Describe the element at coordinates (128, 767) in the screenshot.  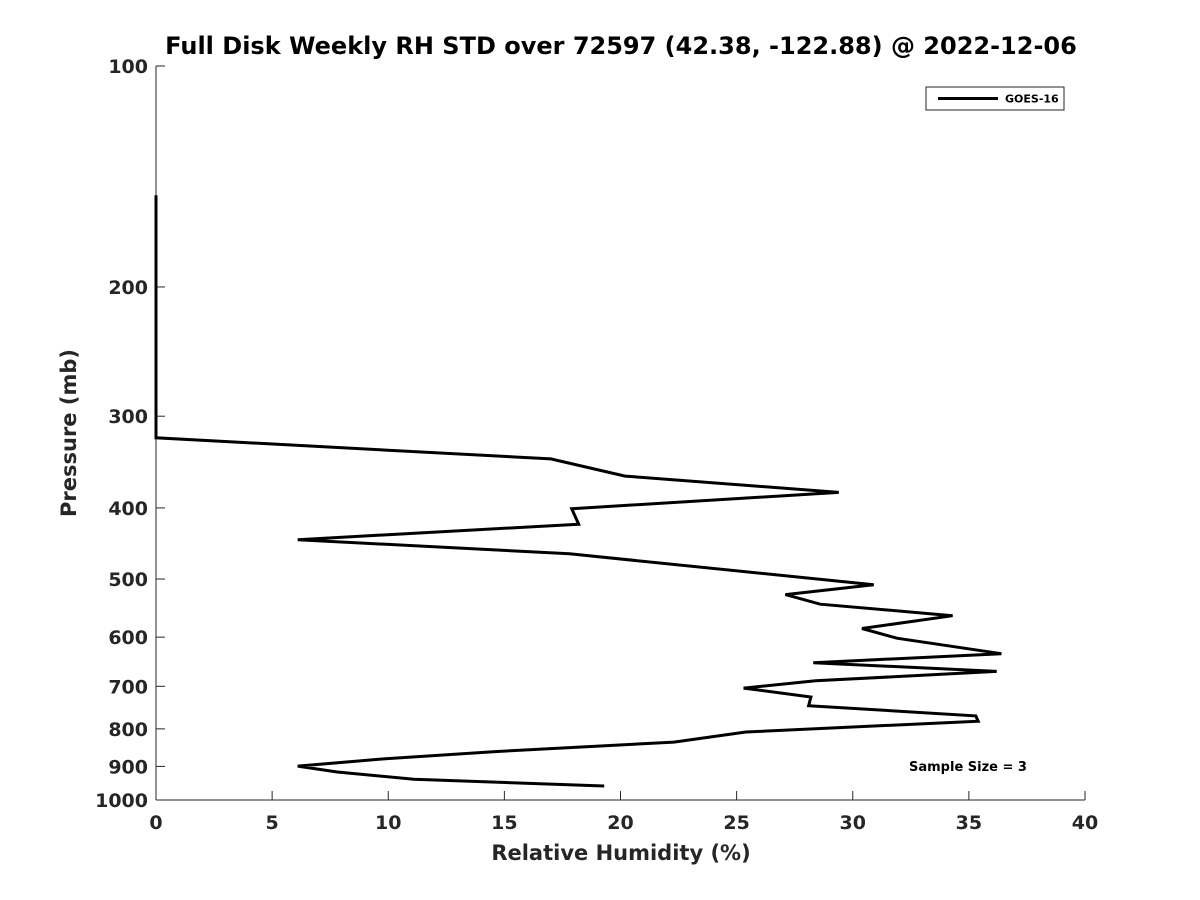
I see `y-tick-label: 900` at that location.